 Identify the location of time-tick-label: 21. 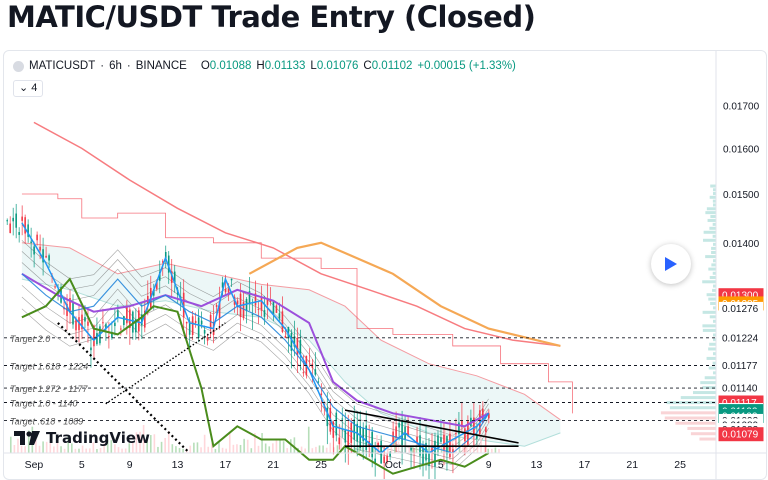
(273, 465).